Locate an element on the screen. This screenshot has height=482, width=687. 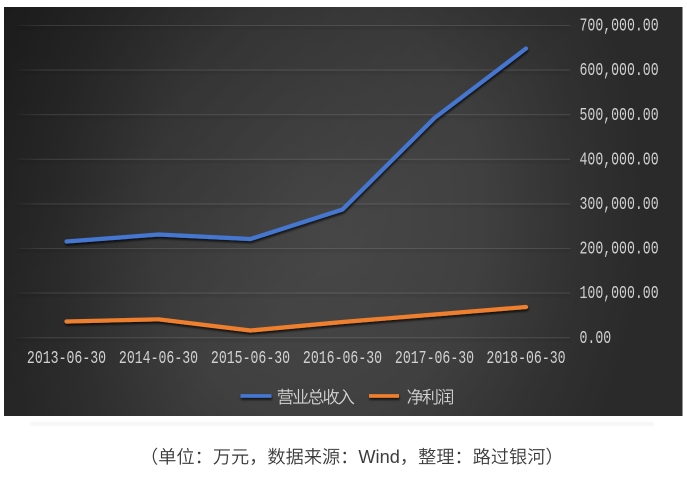
svg-text: 2013-06-30 is located at coordinates (66, 358).